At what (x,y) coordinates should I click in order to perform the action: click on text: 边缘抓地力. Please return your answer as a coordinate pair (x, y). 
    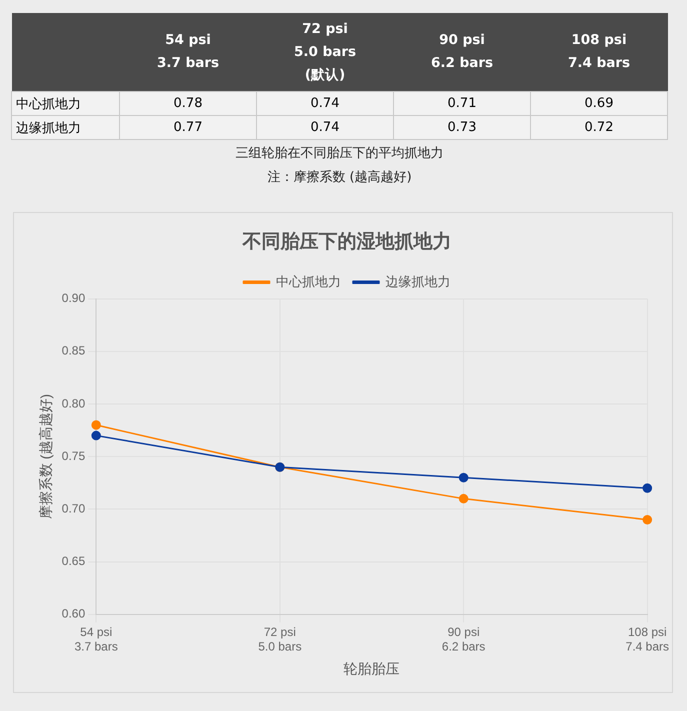
    Looking at the image, I should click on (66, 128).